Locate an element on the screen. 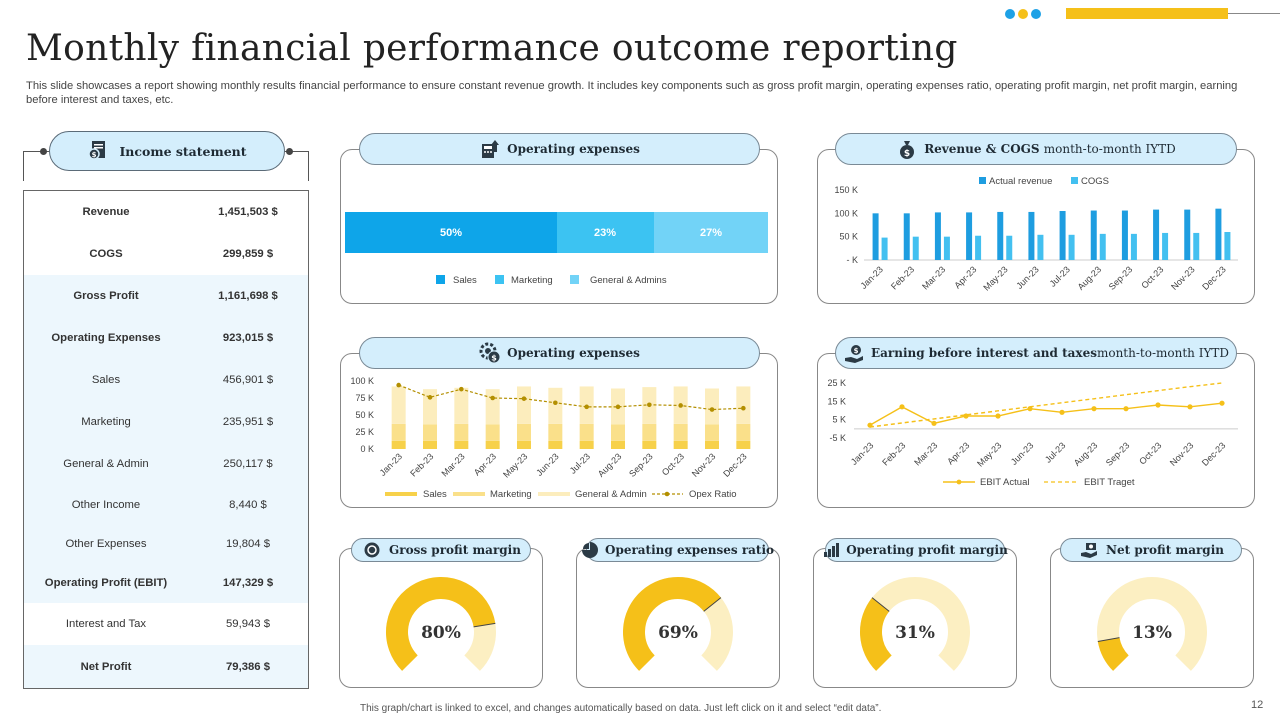 The height and width of the screenshot is (720, 1280). income-statement-title: Income statement is located at coordinates (183, 151).